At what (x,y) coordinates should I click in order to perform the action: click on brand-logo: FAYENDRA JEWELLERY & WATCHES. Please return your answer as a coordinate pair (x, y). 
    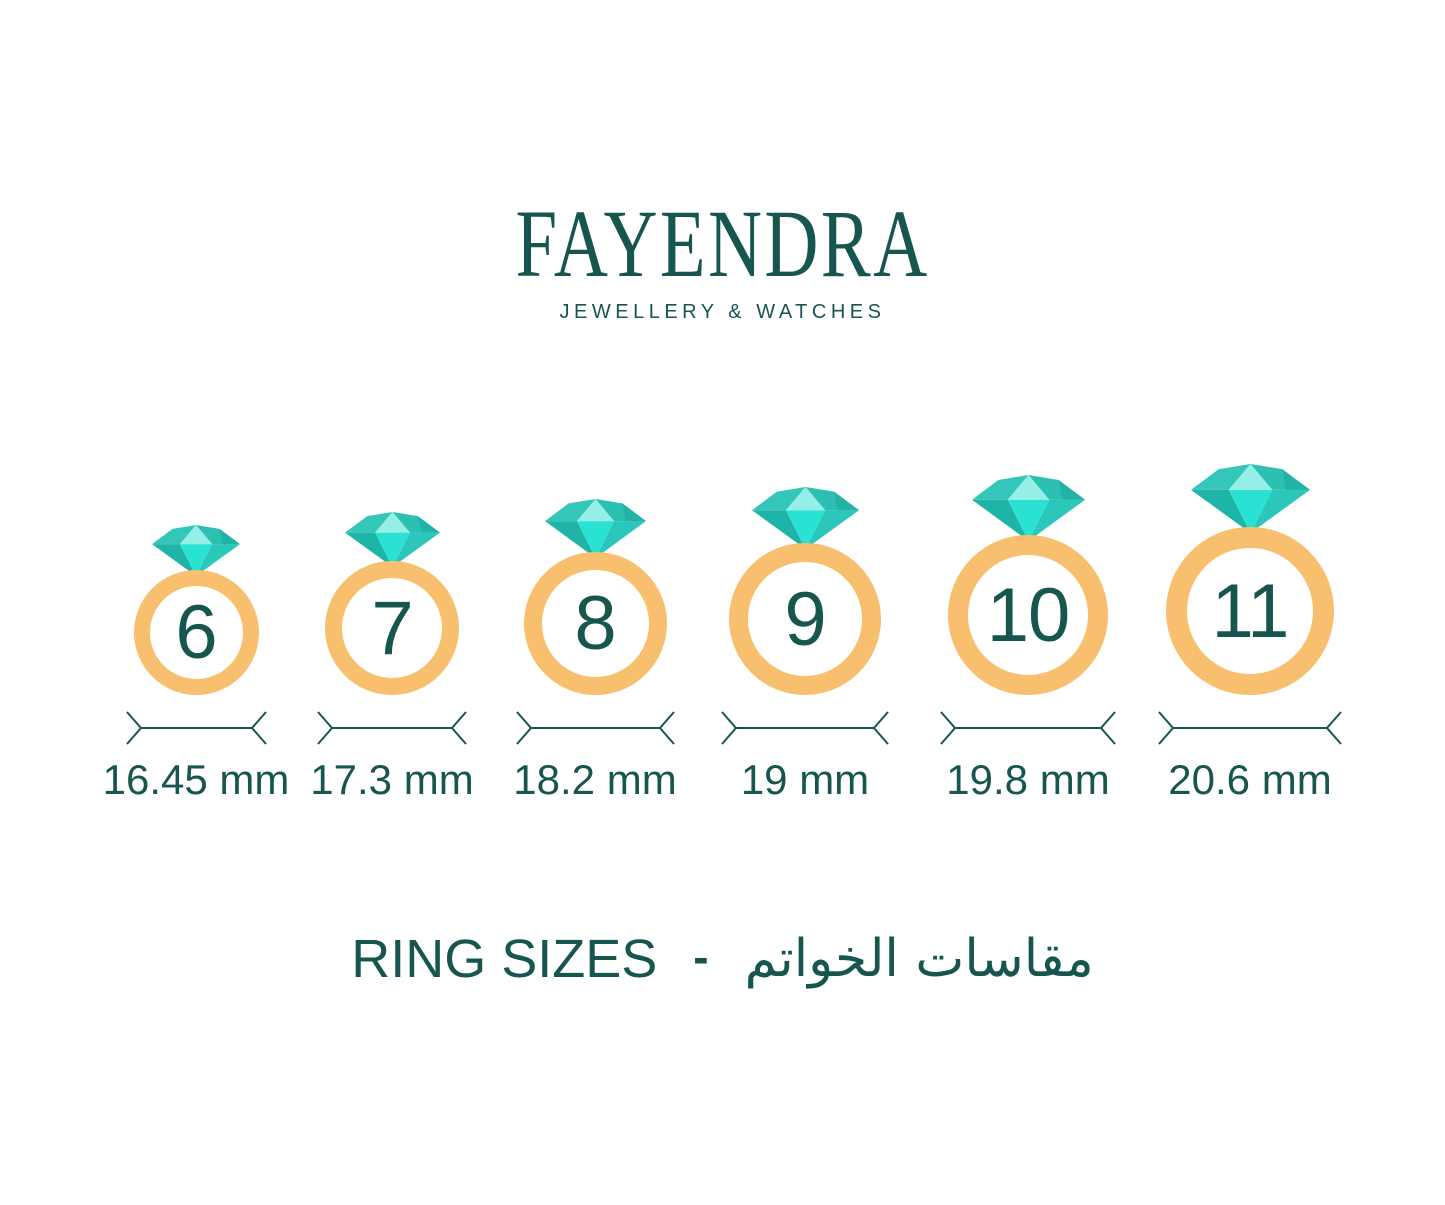
    Looking at the image, I should click on (722, 260).